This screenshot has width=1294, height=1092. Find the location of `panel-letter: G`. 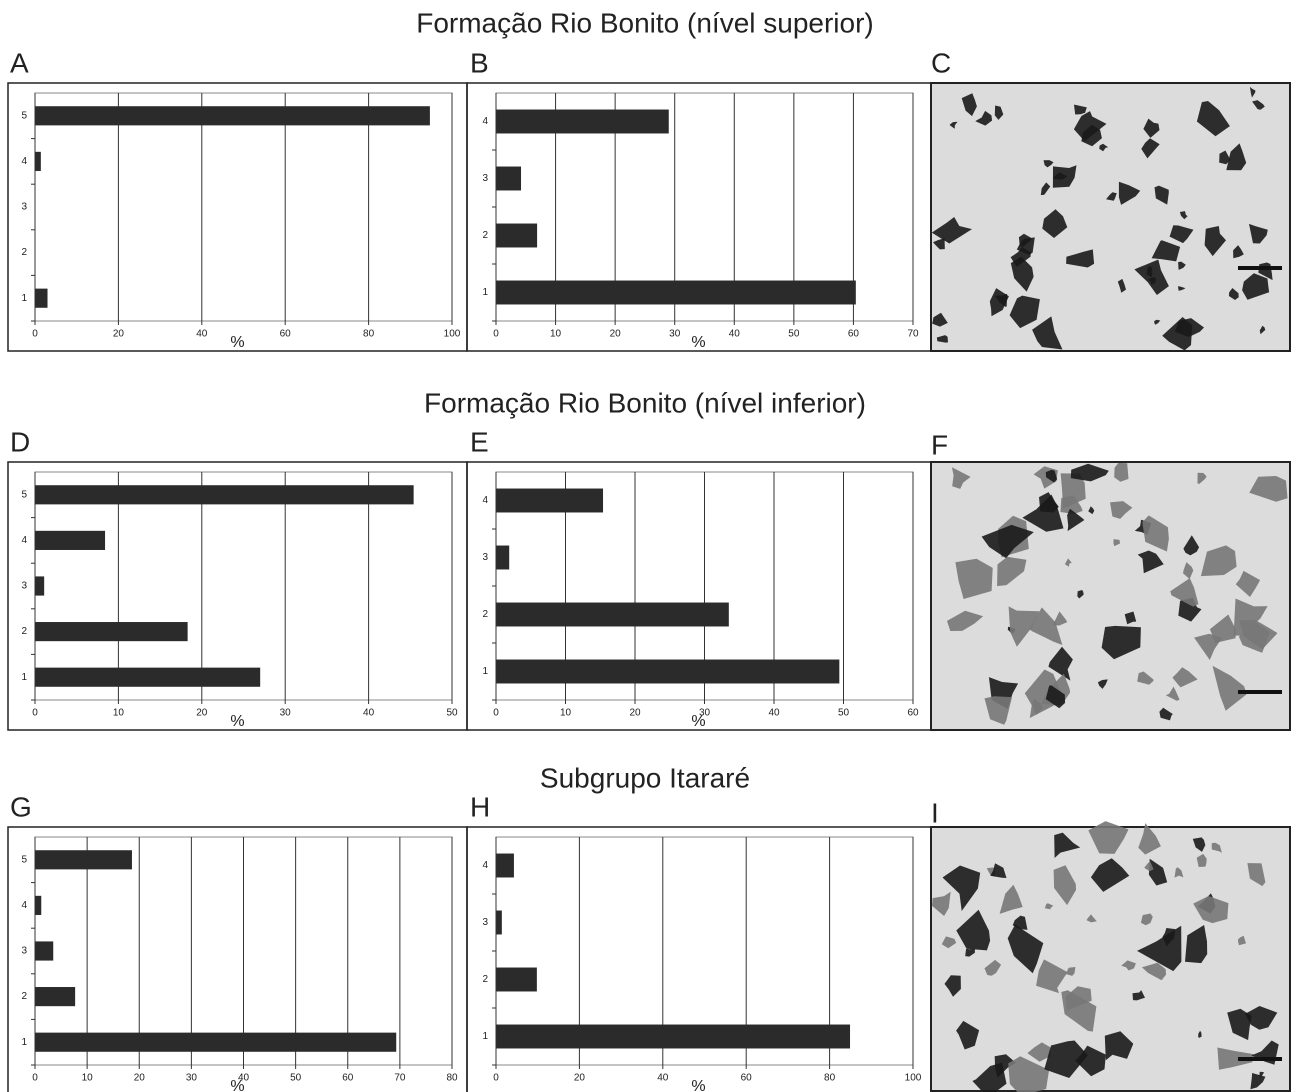

panel-letter: G is located at coordinates (21, 806).